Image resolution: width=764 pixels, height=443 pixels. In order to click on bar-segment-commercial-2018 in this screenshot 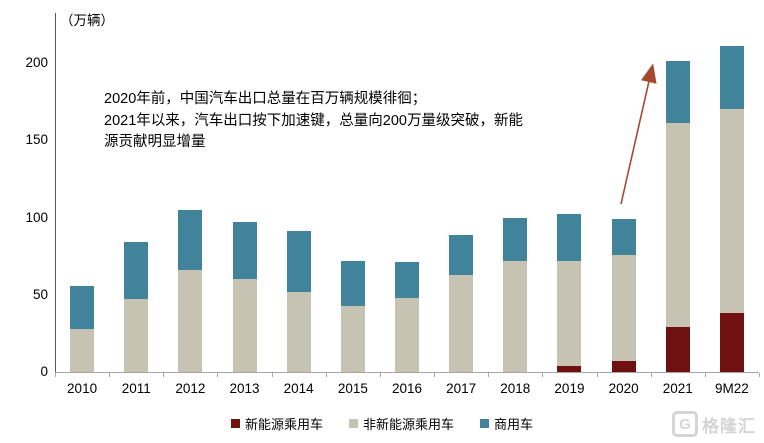, I will do `click(515, 239)`.